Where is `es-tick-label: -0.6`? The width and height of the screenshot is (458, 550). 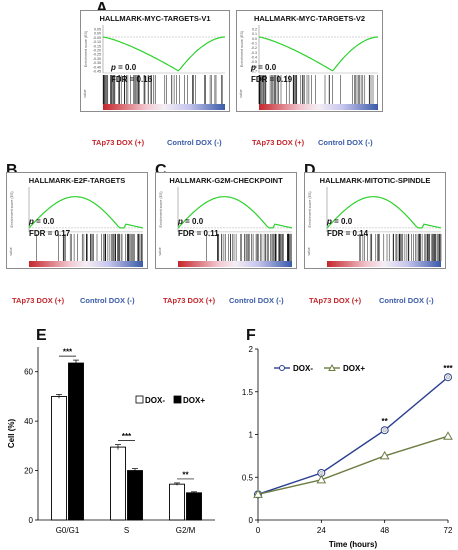
es-tick-label: -0.6 is located at coordinates (254, 67).